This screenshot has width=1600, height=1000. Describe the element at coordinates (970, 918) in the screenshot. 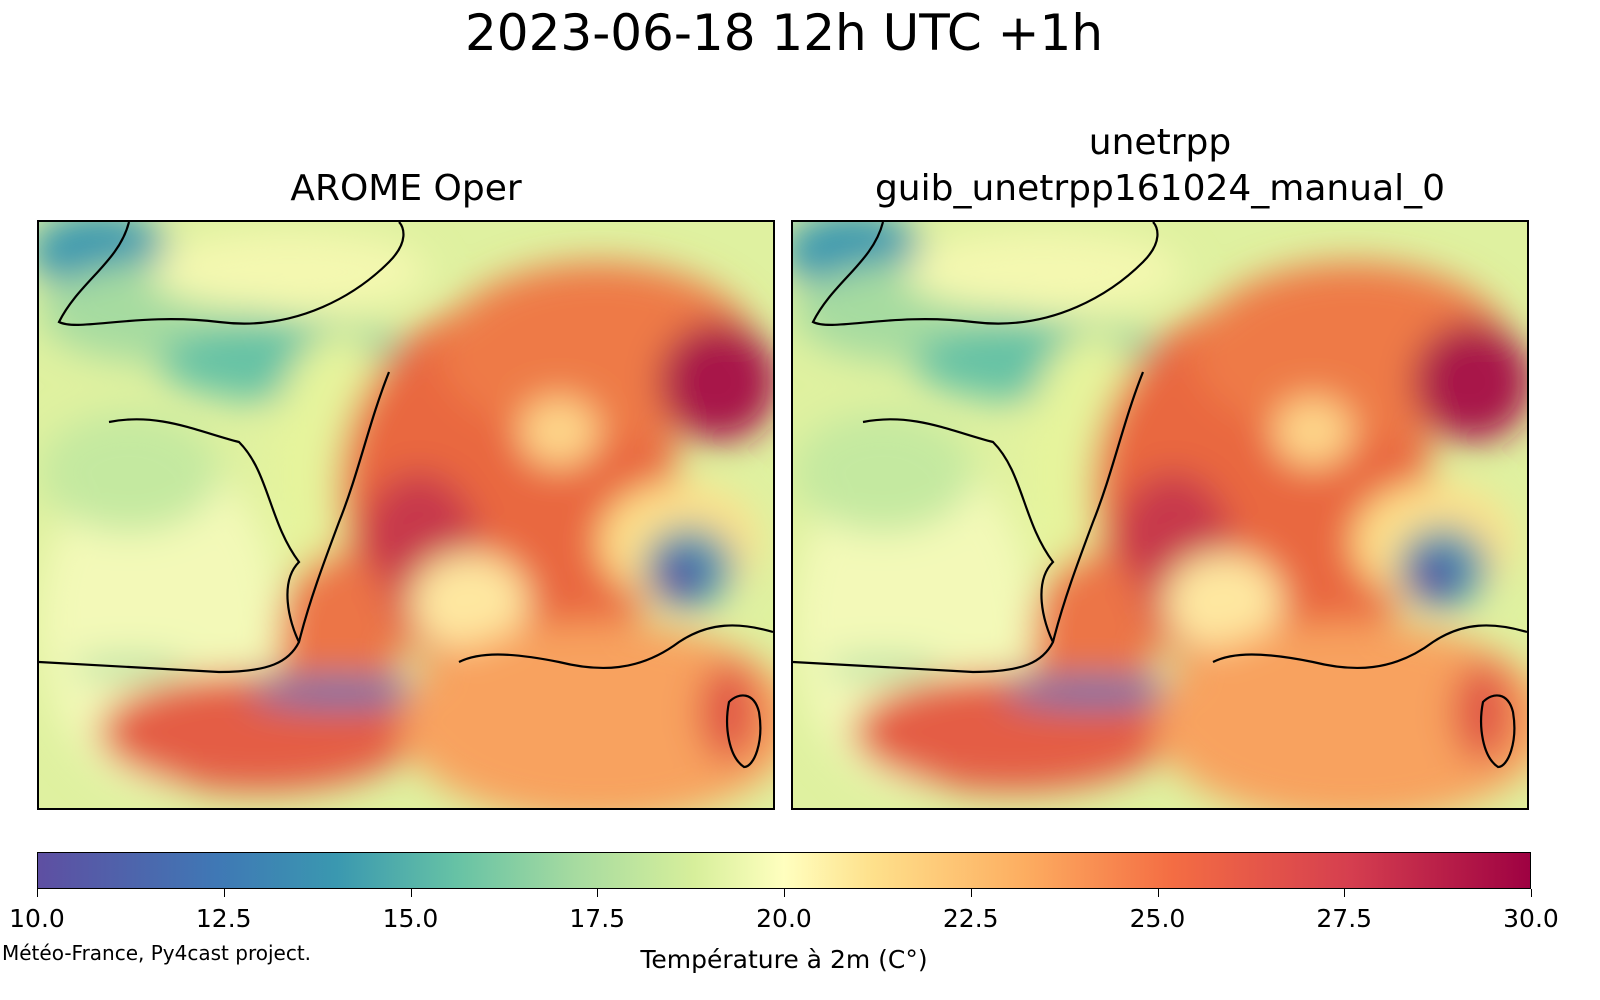

I see `colorbar-tick-label: 22.5` at that location.